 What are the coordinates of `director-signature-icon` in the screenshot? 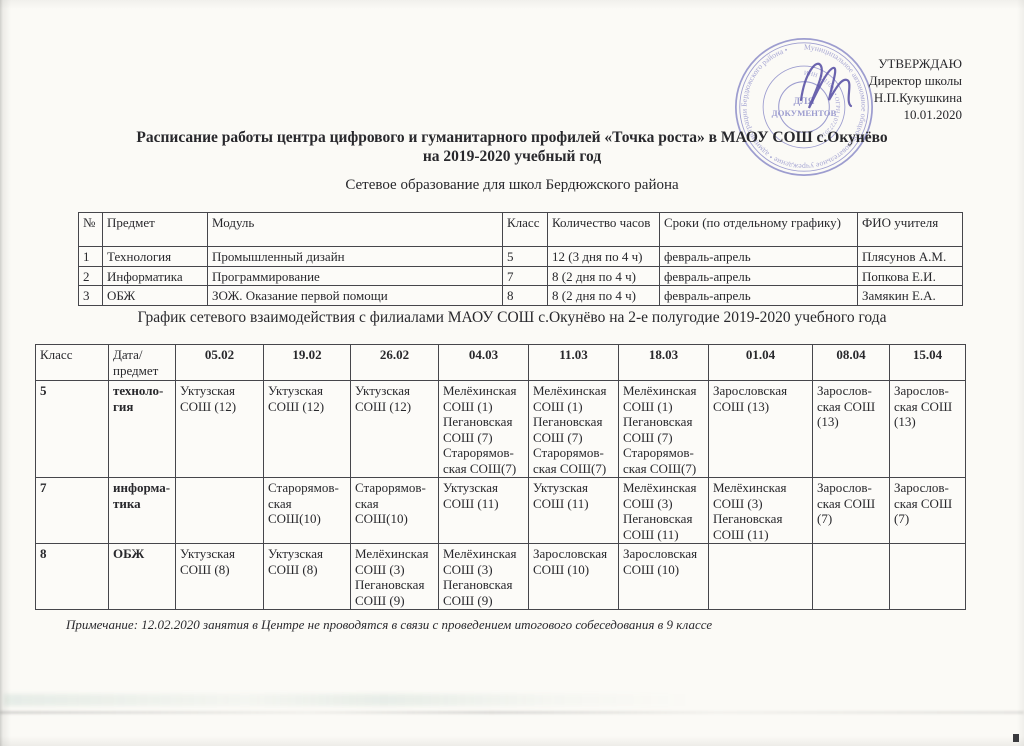 It's located at (826, 85).